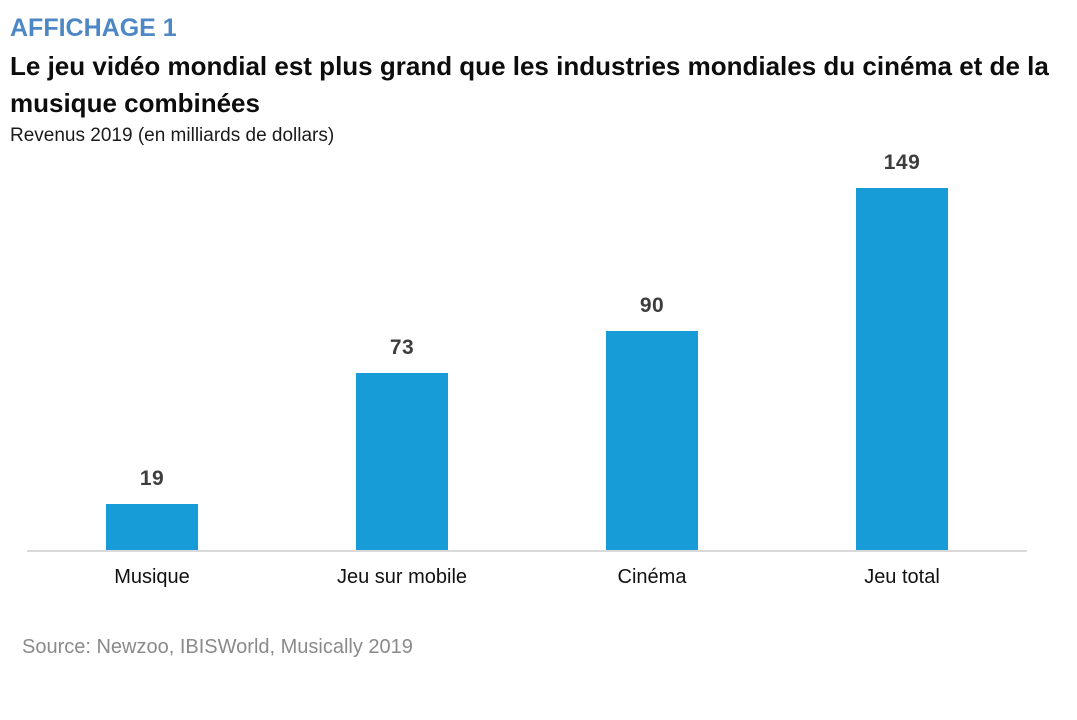 Image resolution: width=1077 pixels, height=720 pixels. What do you see at coordinates (902, 576) in the screenshot?
I see `x-axis-label-jeu-total: Jeu total` at bounding box center [902, 576].